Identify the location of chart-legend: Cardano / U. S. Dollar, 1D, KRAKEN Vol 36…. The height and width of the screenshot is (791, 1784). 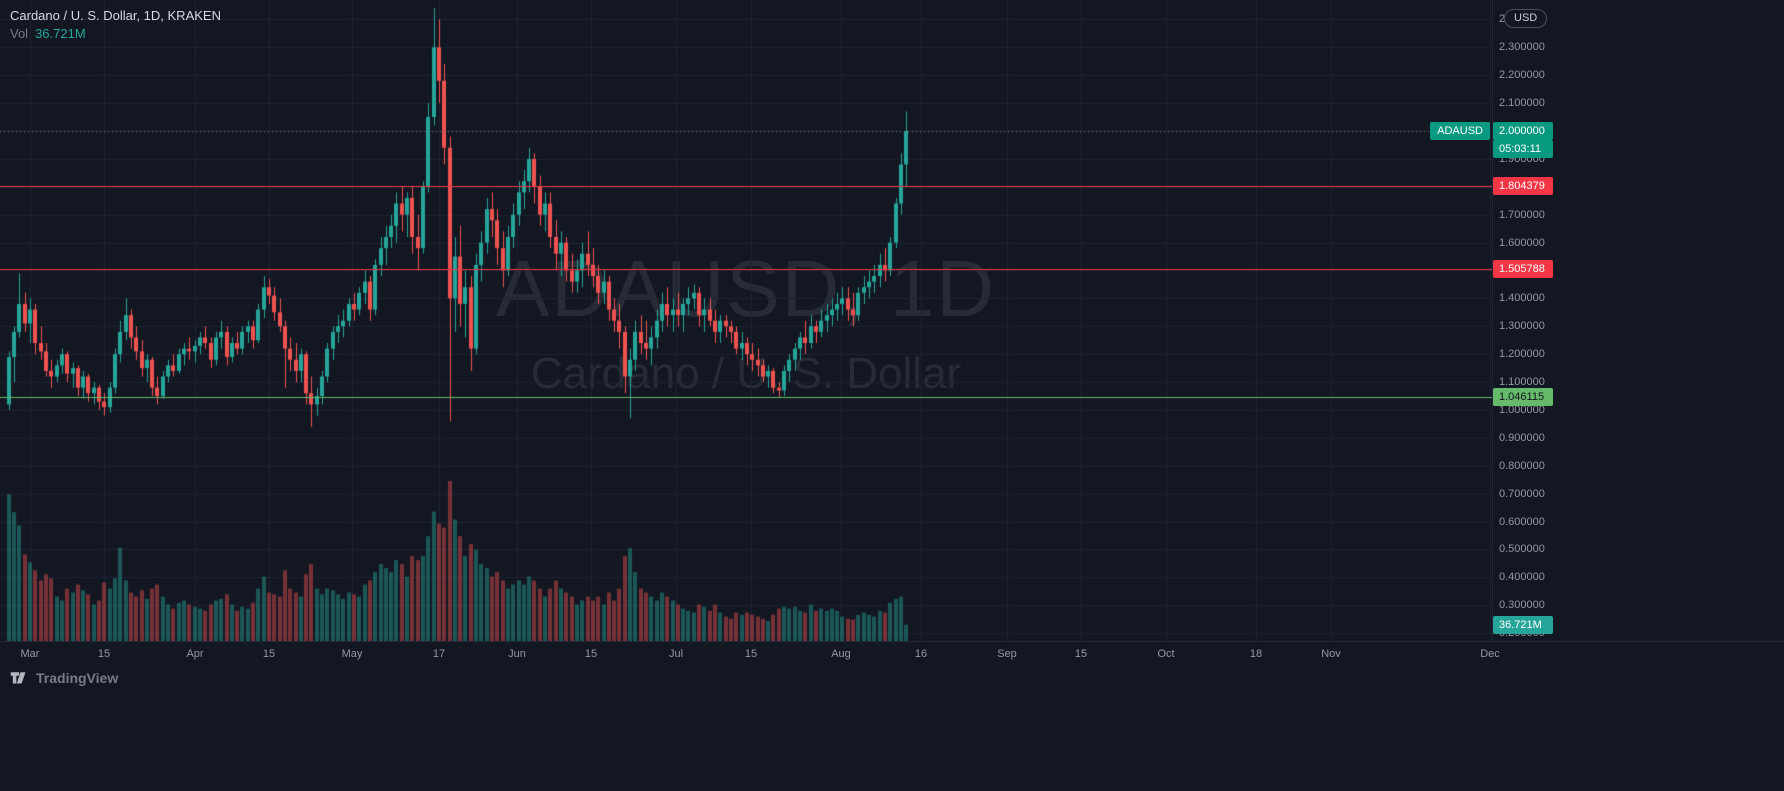
(115, 24).